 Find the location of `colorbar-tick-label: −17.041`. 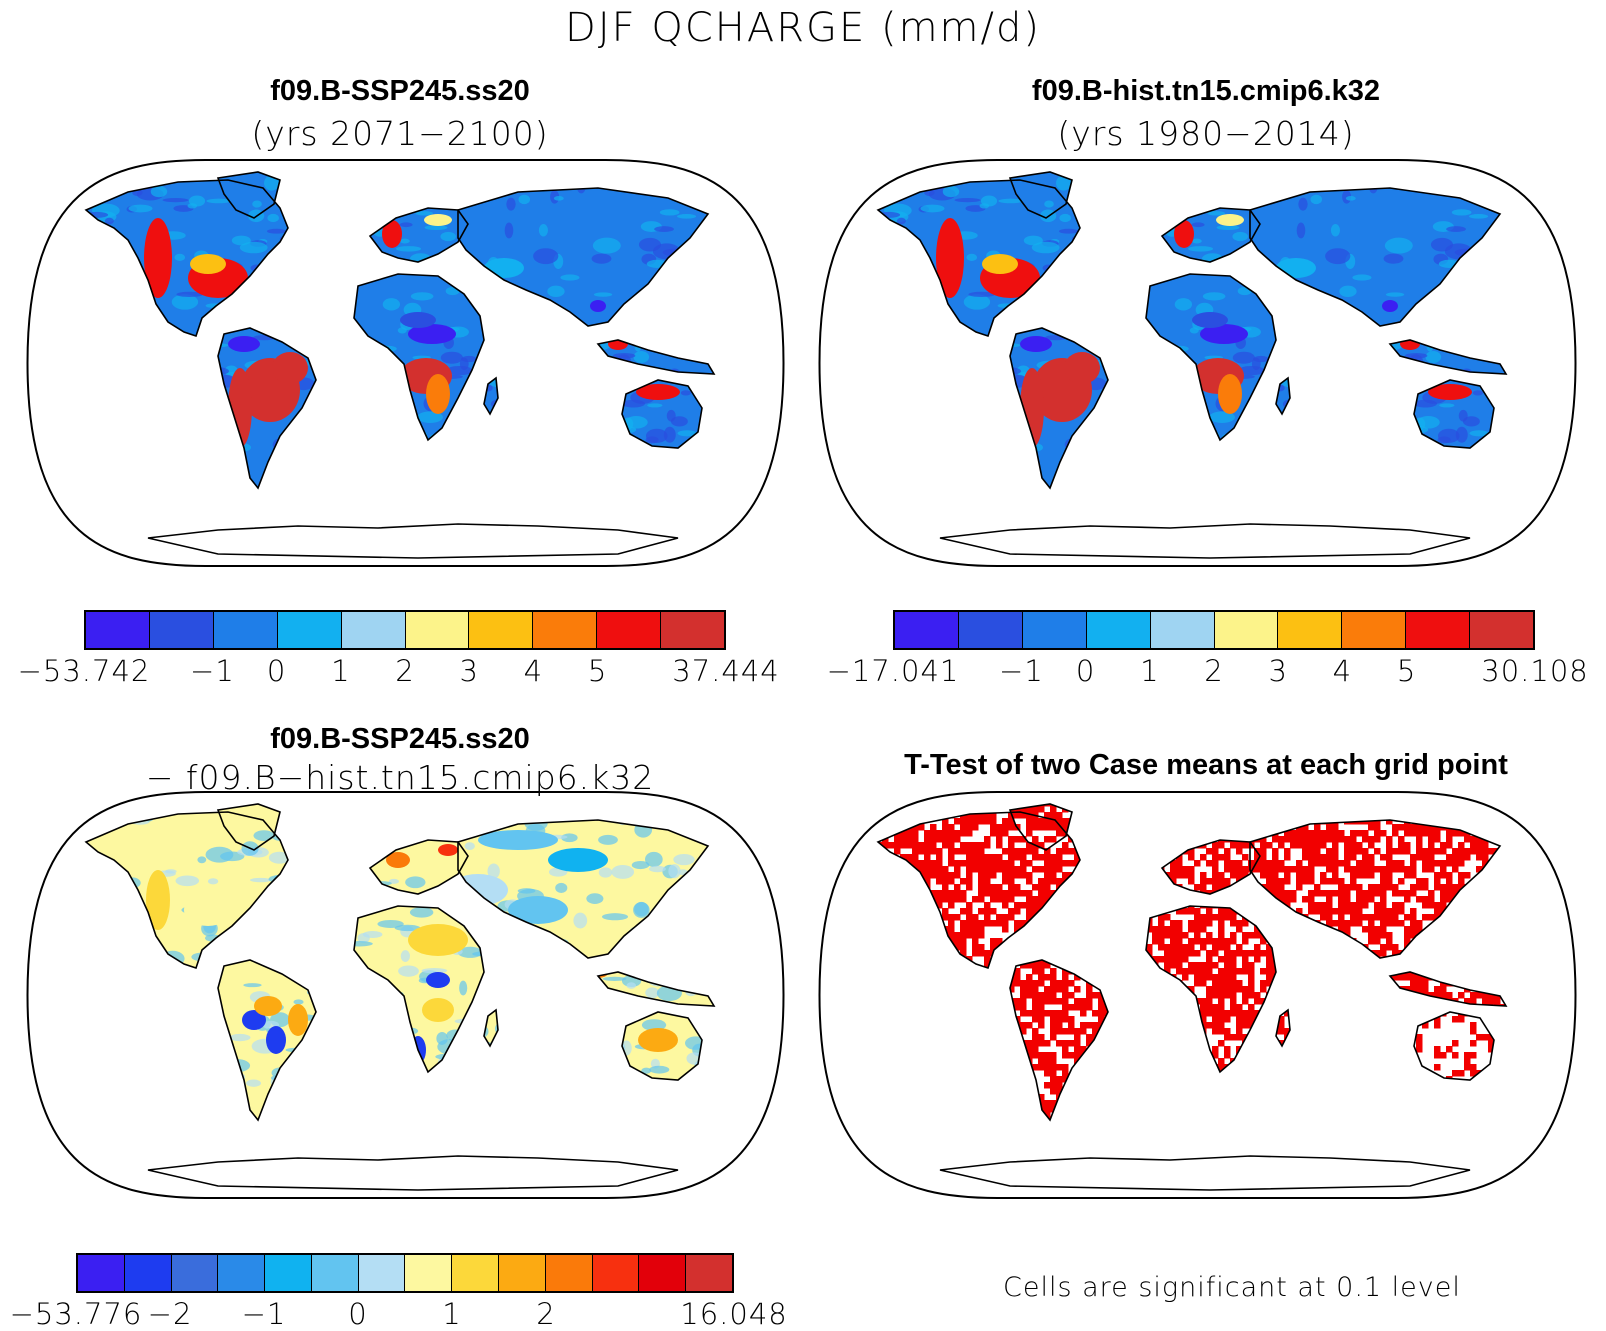

colorbar-tick-label: −17.041 is located at coordinates (893, 671).